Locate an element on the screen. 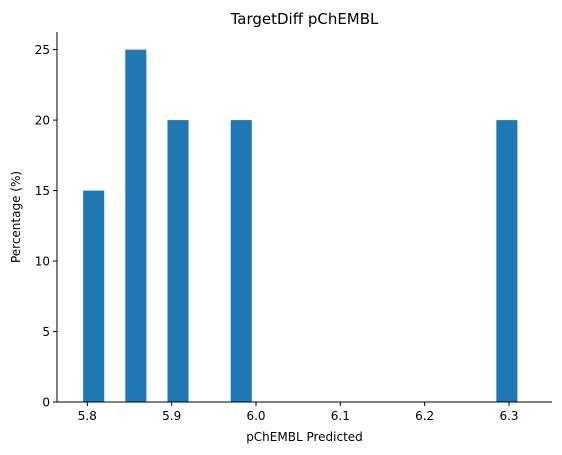  x-tick-label: 6.3 is located at coordinates (508, 416).